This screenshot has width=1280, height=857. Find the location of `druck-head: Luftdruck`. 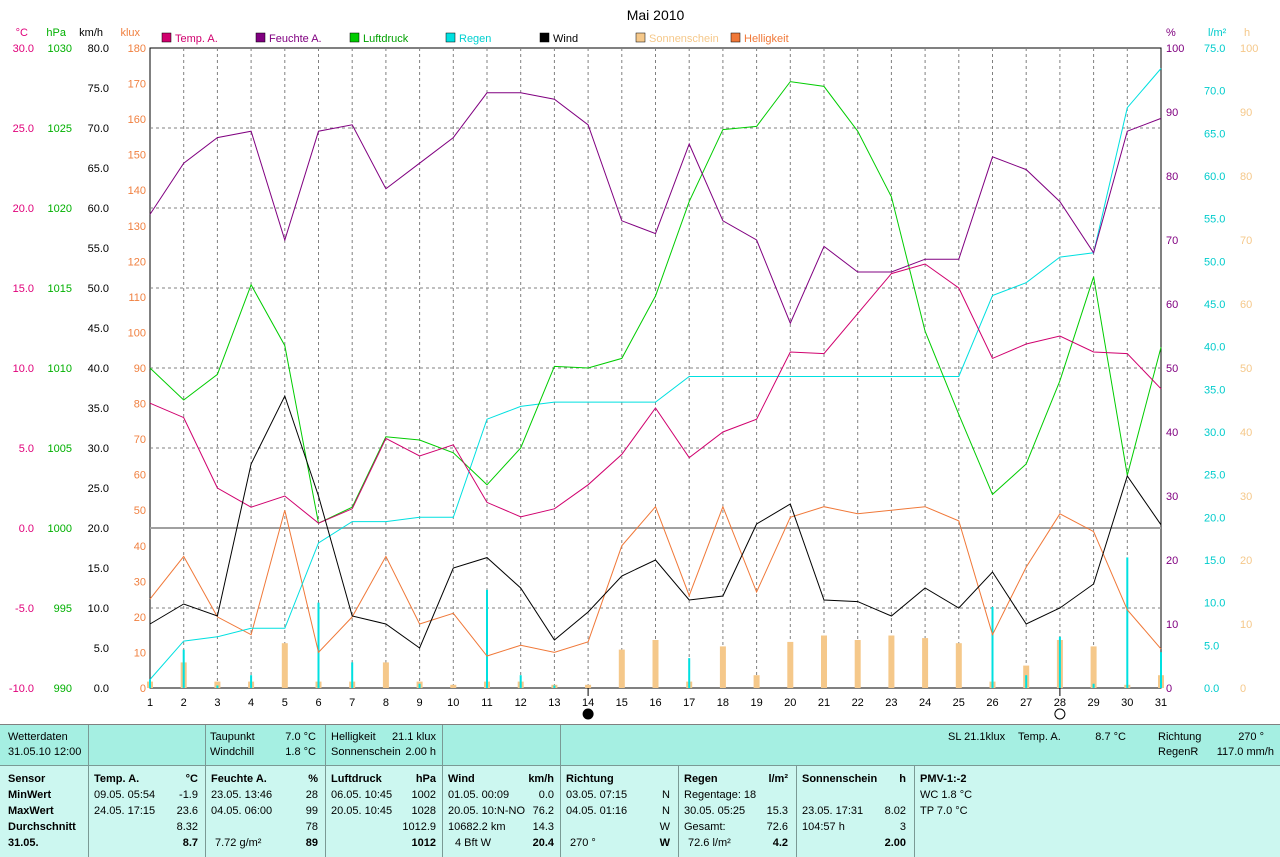

druck-head: Luftdruck is located at coordinates (356, 779).